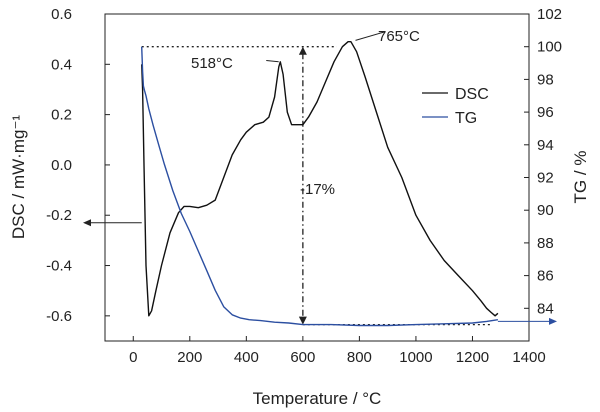 Image resolution: width=600 pixels, height=412 pixels. What do you see at coordinates (59, 266) in the screenshot?
I see `left-y-tick-label: -0.4` at bounding box center [59, 266].